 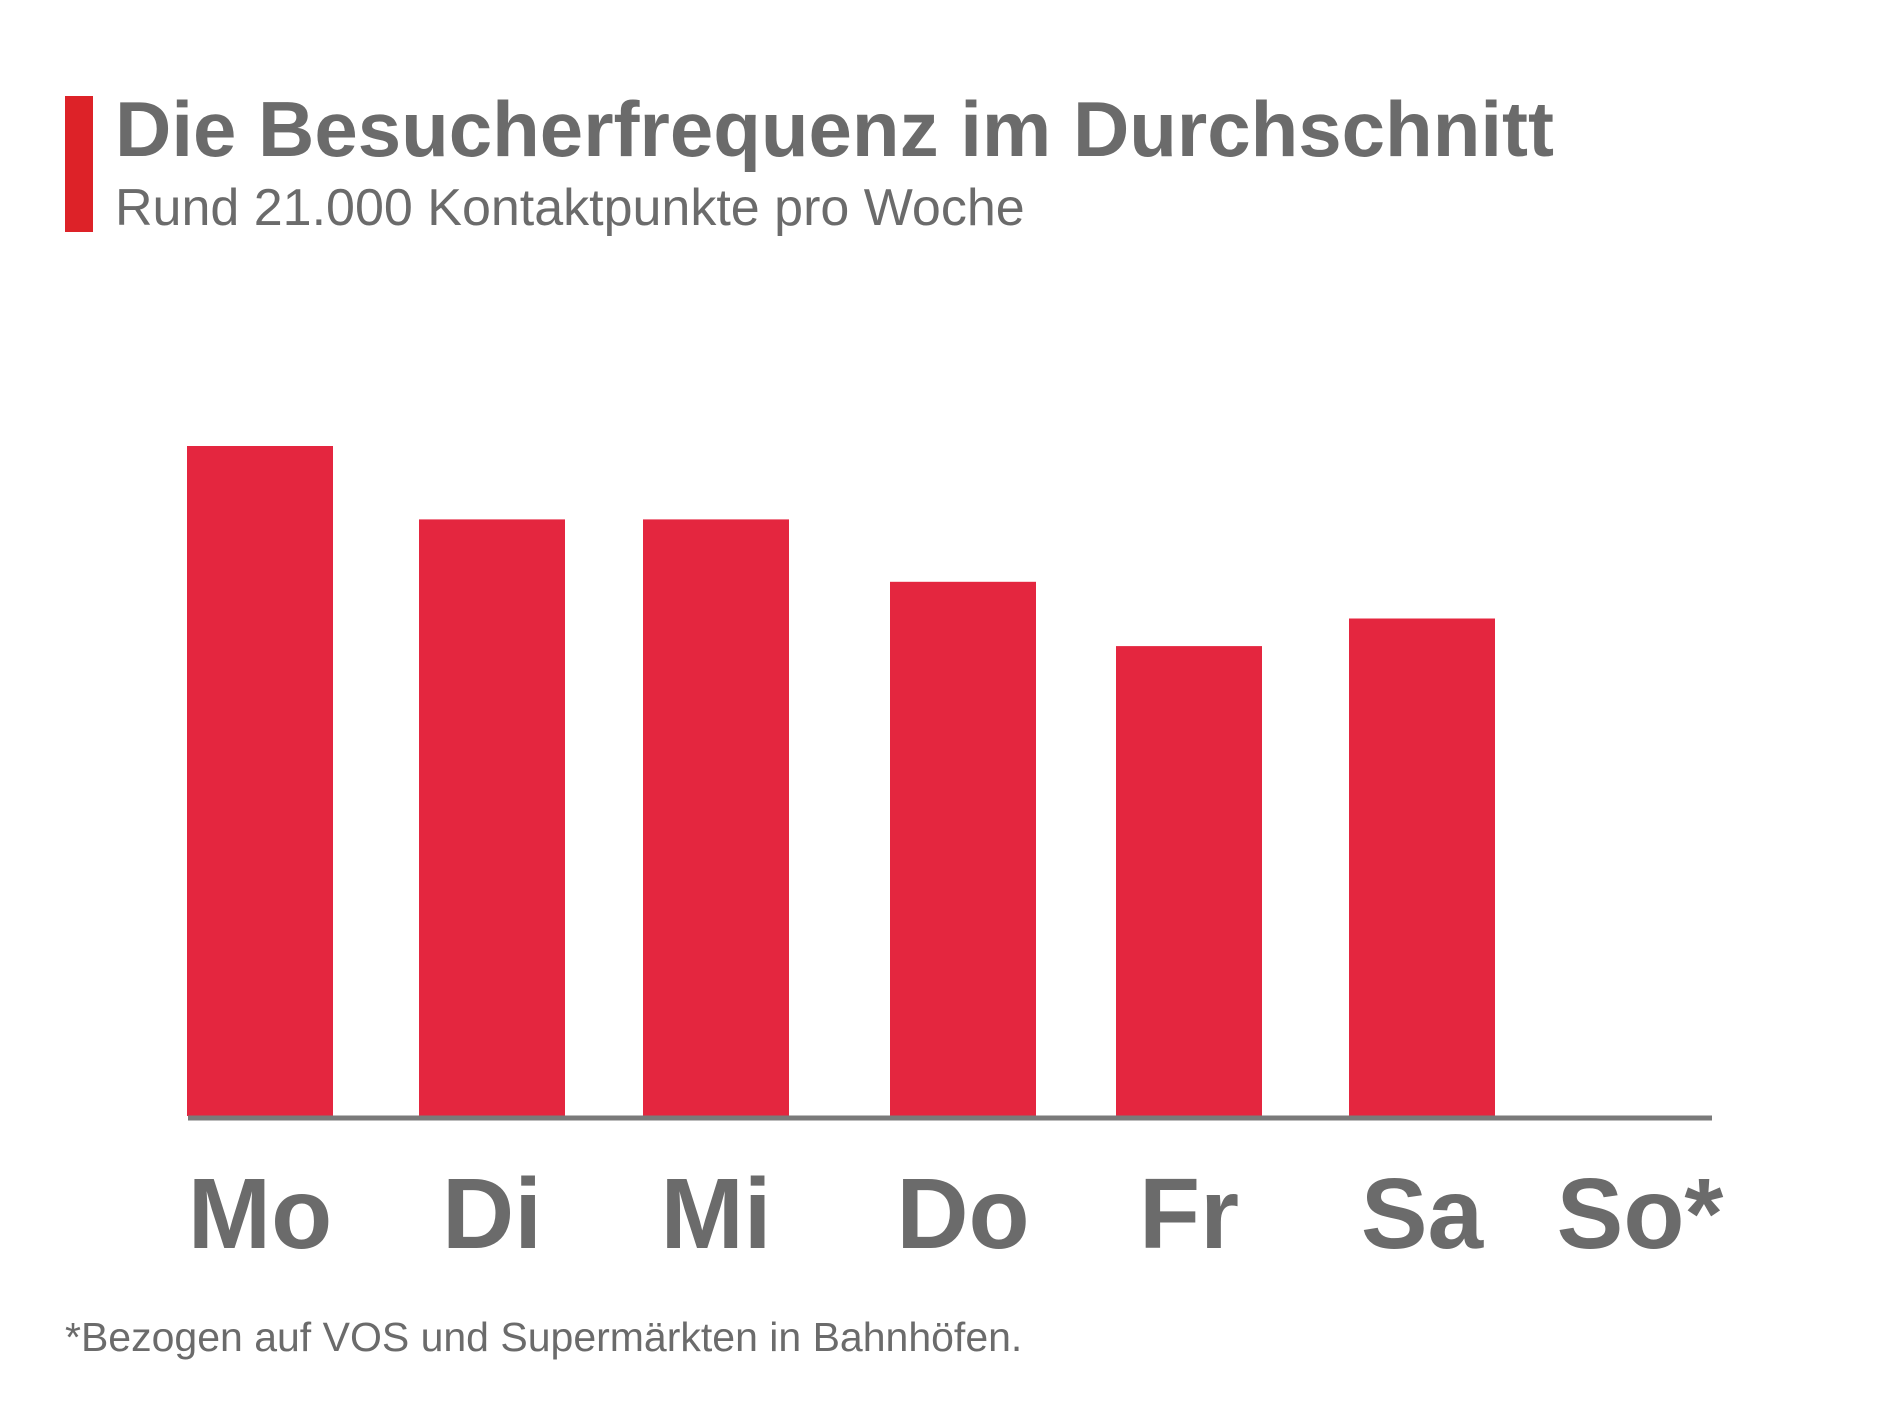 I want to click on chart-title: Die Besucherfrequenz im Durchschnitt, so click(x=834, y=129).